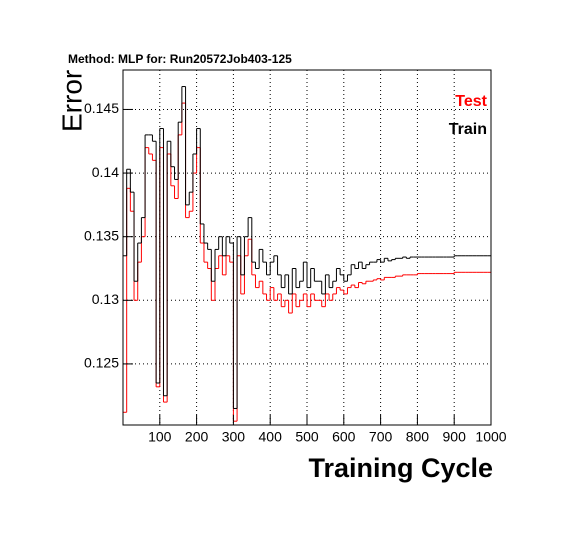  Describe the element at coordinates (400, 468) in the screenshot. I see `x-axis-label: Training Cycle` at that location.